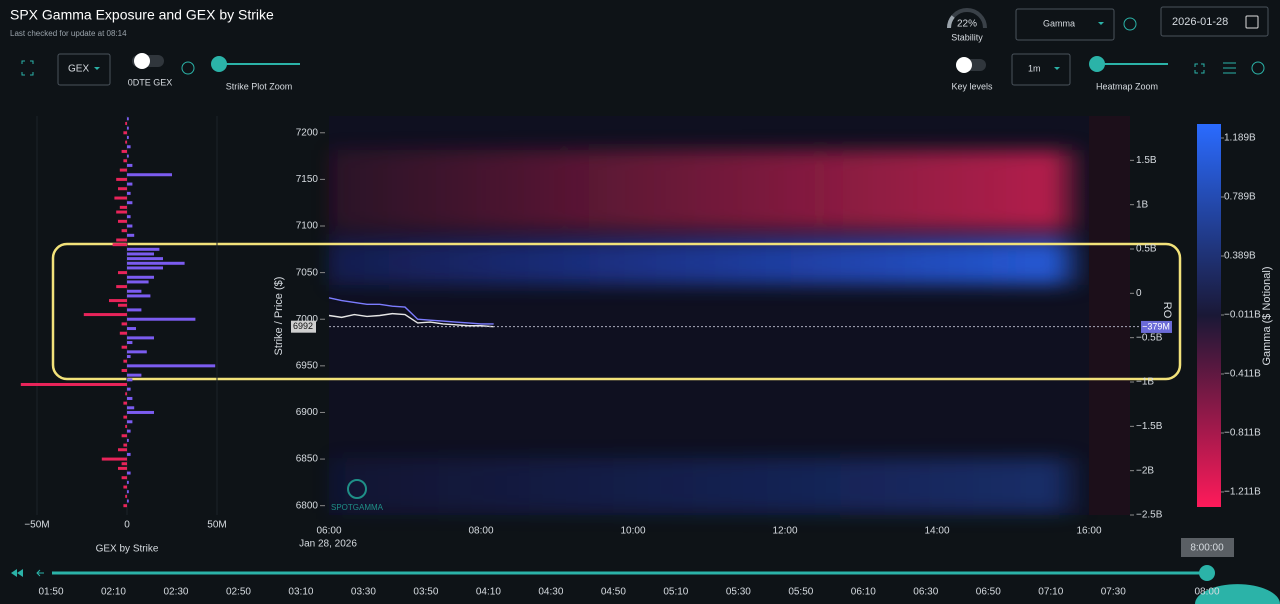 This screenshot has height=604, width=1280. Describe the element at coordinates (150, 82) in the screenshot. I see `odte-label: 0DTE GEX` at that location.